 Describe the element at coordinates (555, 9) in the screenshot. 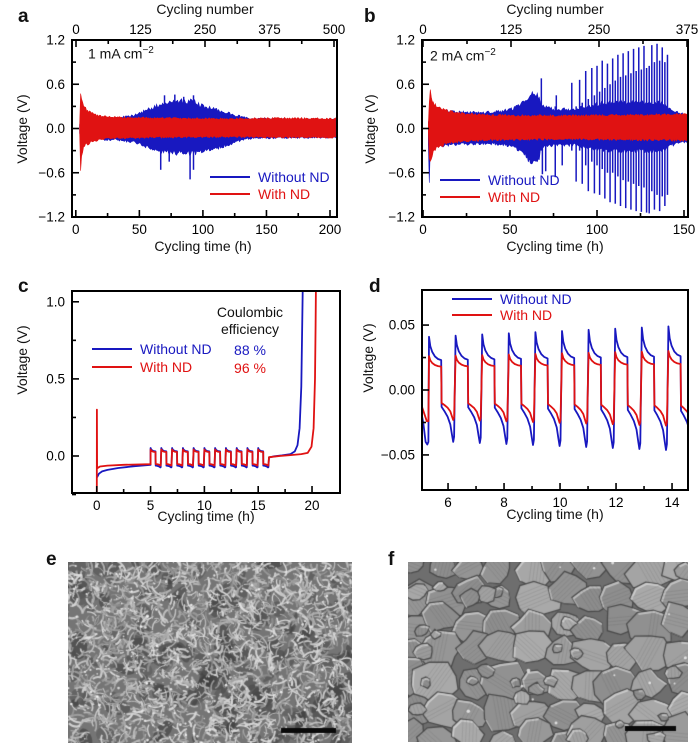

I see `axis-title-cycling-number-b: Cycling number` at that location.